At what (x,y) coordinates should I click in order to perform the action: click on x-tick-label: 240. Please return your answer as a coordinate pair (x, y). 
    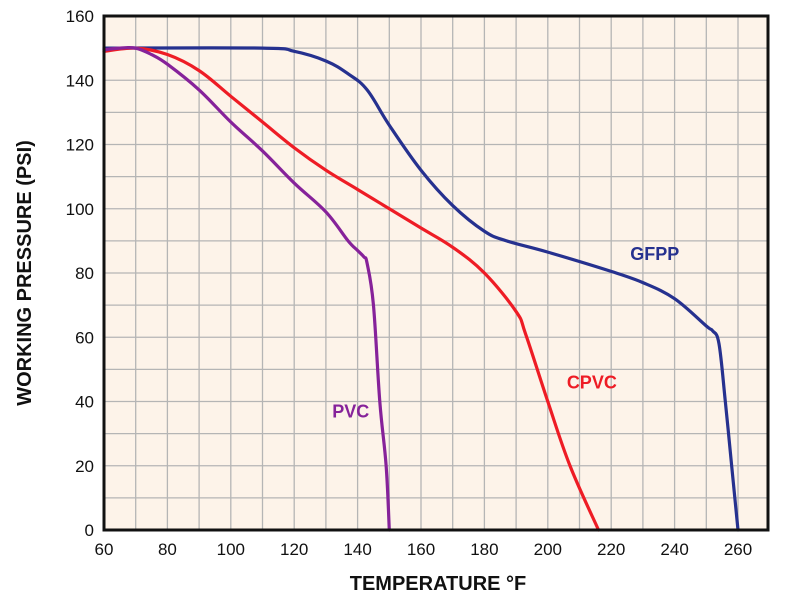
    Looking at the image, I should click on (674, 549).